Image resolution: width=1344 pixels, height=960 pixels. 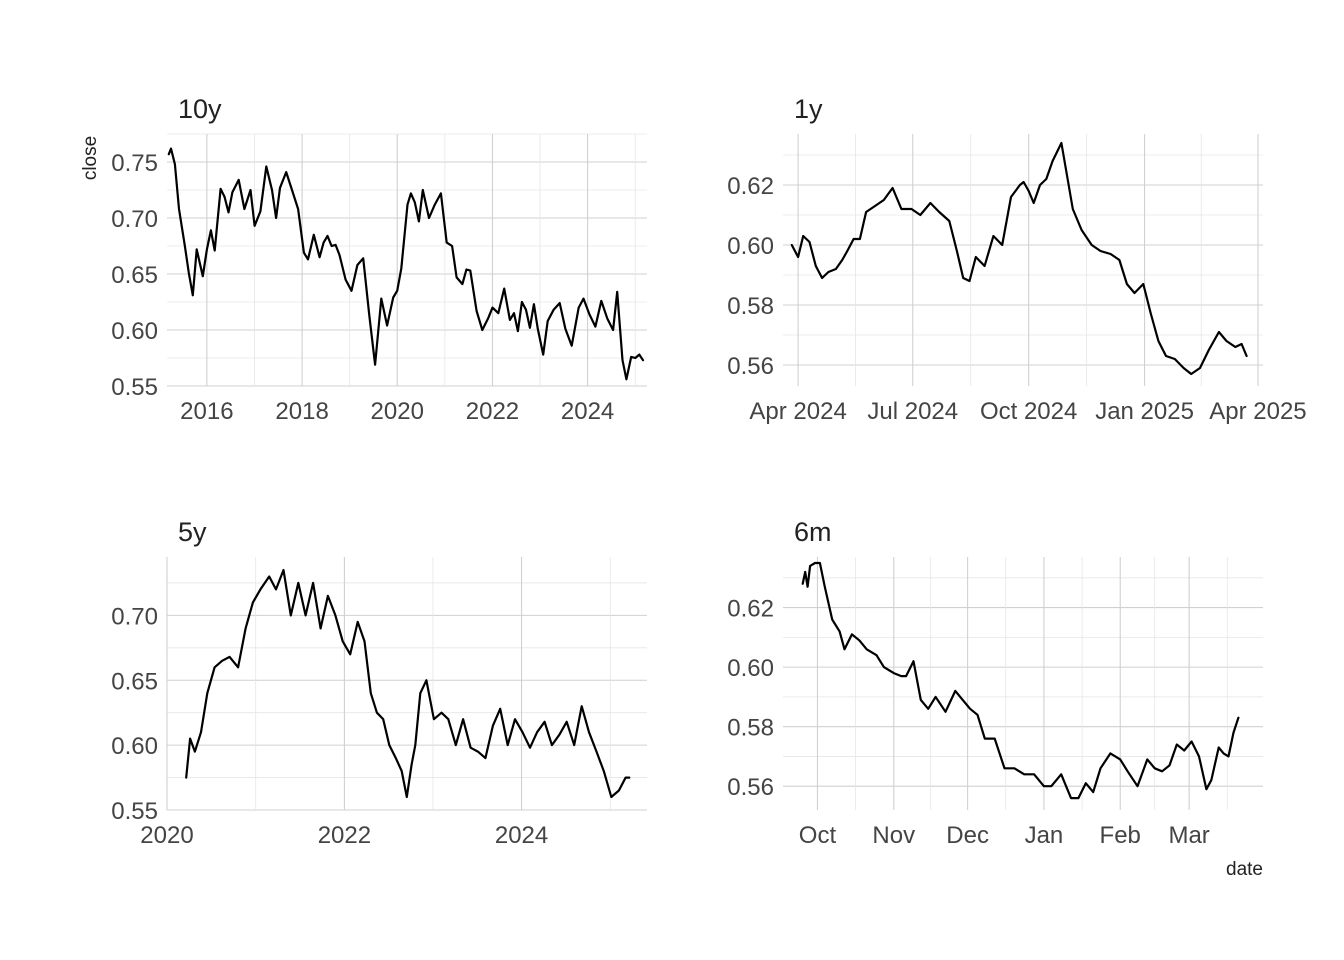 I want to click on panel-10y-x-tick-label: 2022, so click(x=492, y=411).